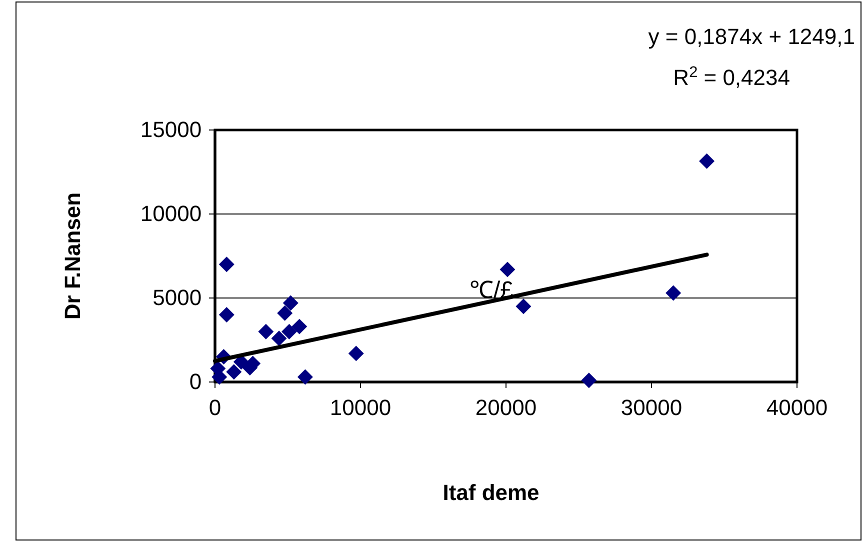 The image size is (863, 544). What do you see at coordinates (171, 129) in the screenshot?
I see `y-tick-label: 15000` at bounding box center [171, 129].